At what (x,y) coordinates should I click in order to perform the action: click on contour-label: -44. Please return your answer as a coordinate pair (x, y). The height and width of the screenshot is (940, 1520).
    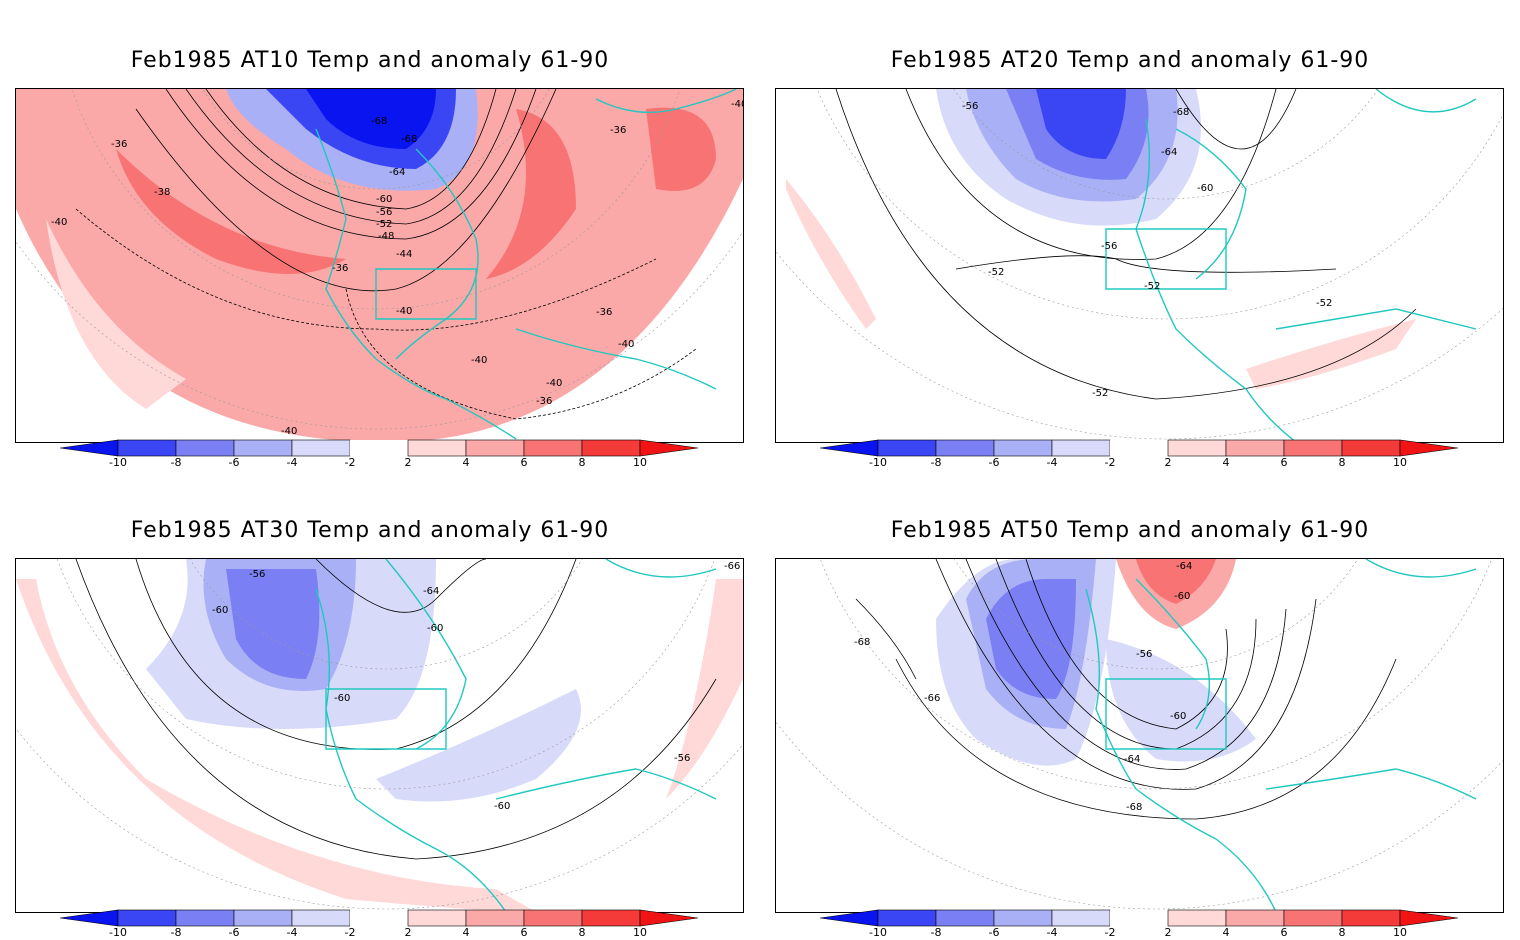
    Looking at the image, I should click on (404, 254).